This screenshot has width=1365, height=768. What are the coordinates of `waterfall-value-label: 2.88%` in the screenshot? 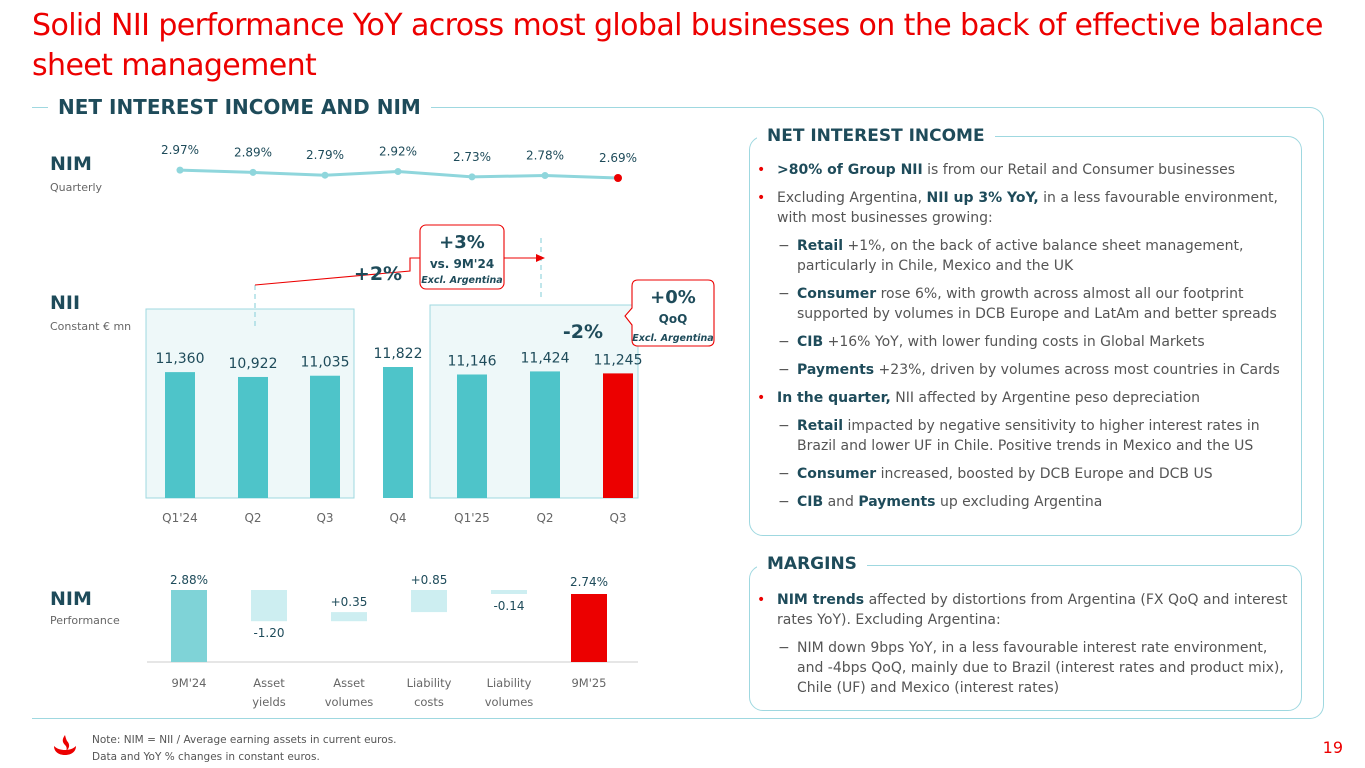 It's located at (189, 580).